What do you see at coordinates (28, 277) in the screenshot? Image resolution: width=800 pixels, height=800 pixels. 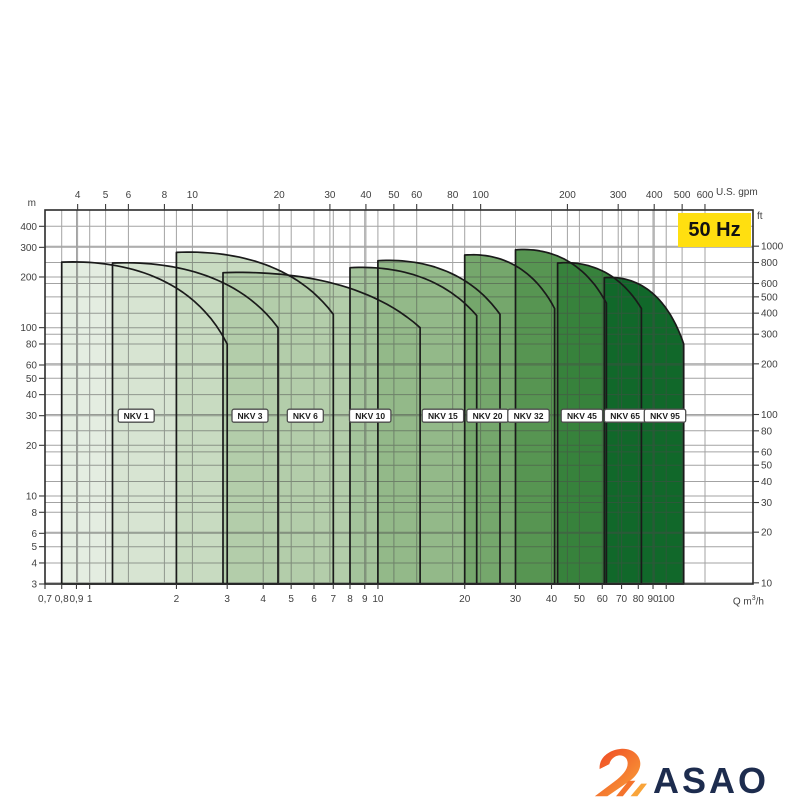 I see `left-tick-label: 200` at bounding box center [28, 277].